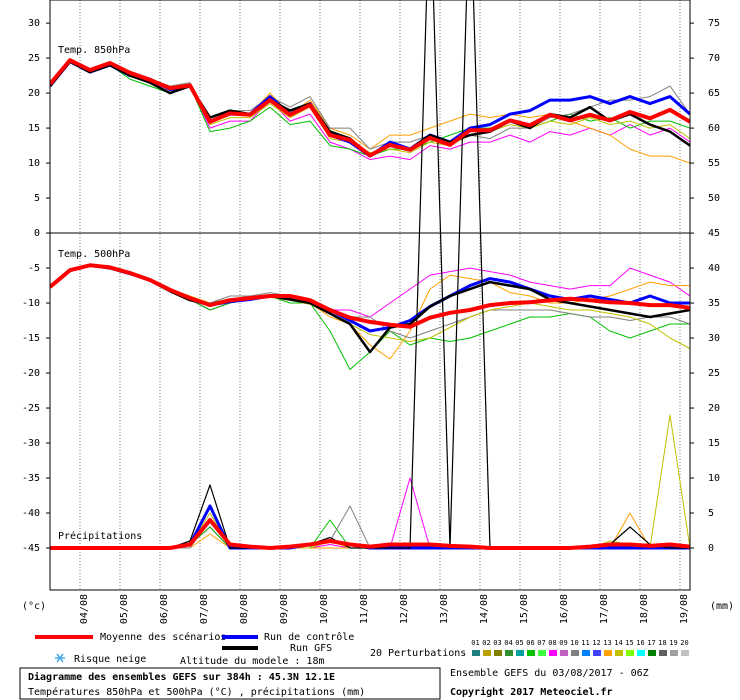 The width and height of the screenshot is (740, 700). What do you see at coordinates (475, 643) in the screenshot?
I see `member-label: 01` at bounding box center [475, 643].